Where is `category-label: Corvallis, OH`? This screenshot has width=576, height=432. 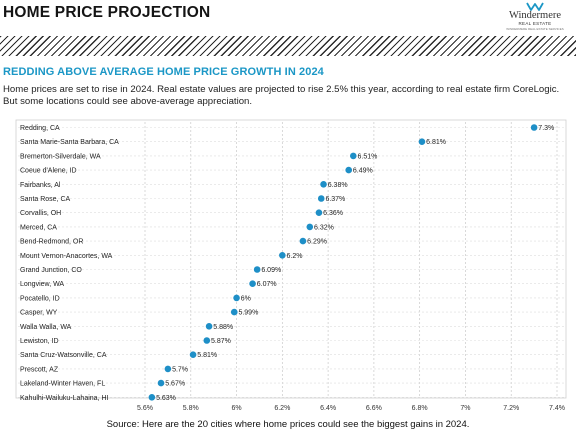 category-label: Corvallis, OH is located at coordinates (40, 213).